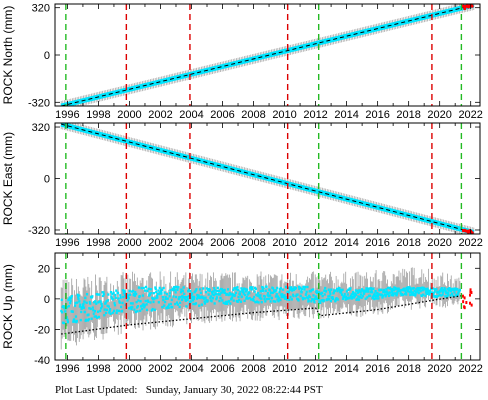 The height and width of the screenshot is (400, 488). I want to click on y-tick-label: -40, so click(42, 361).